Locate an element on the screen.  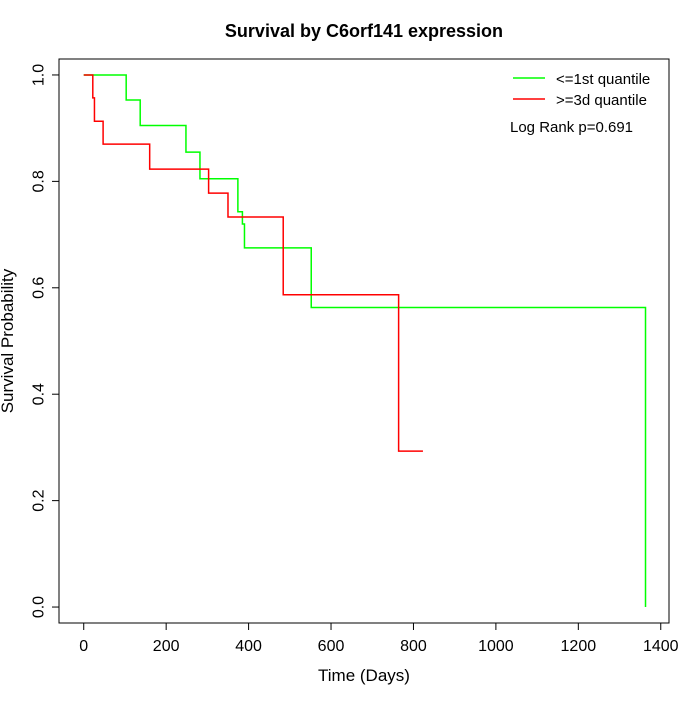
y-tick-label: 0.6 is located at coordinates (39, 288).